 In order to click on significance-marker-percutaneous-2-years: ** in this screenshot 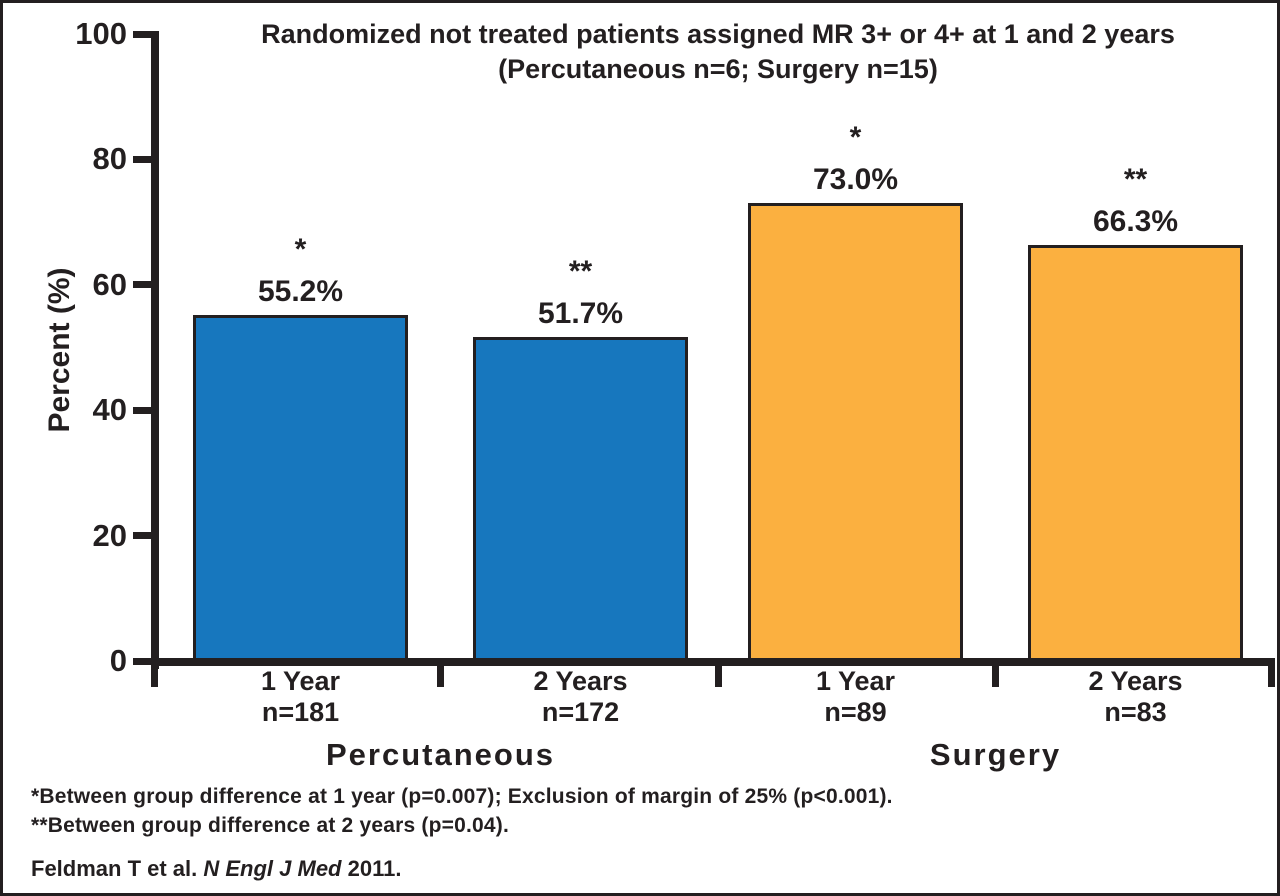, I will do `click(580, 271)`.